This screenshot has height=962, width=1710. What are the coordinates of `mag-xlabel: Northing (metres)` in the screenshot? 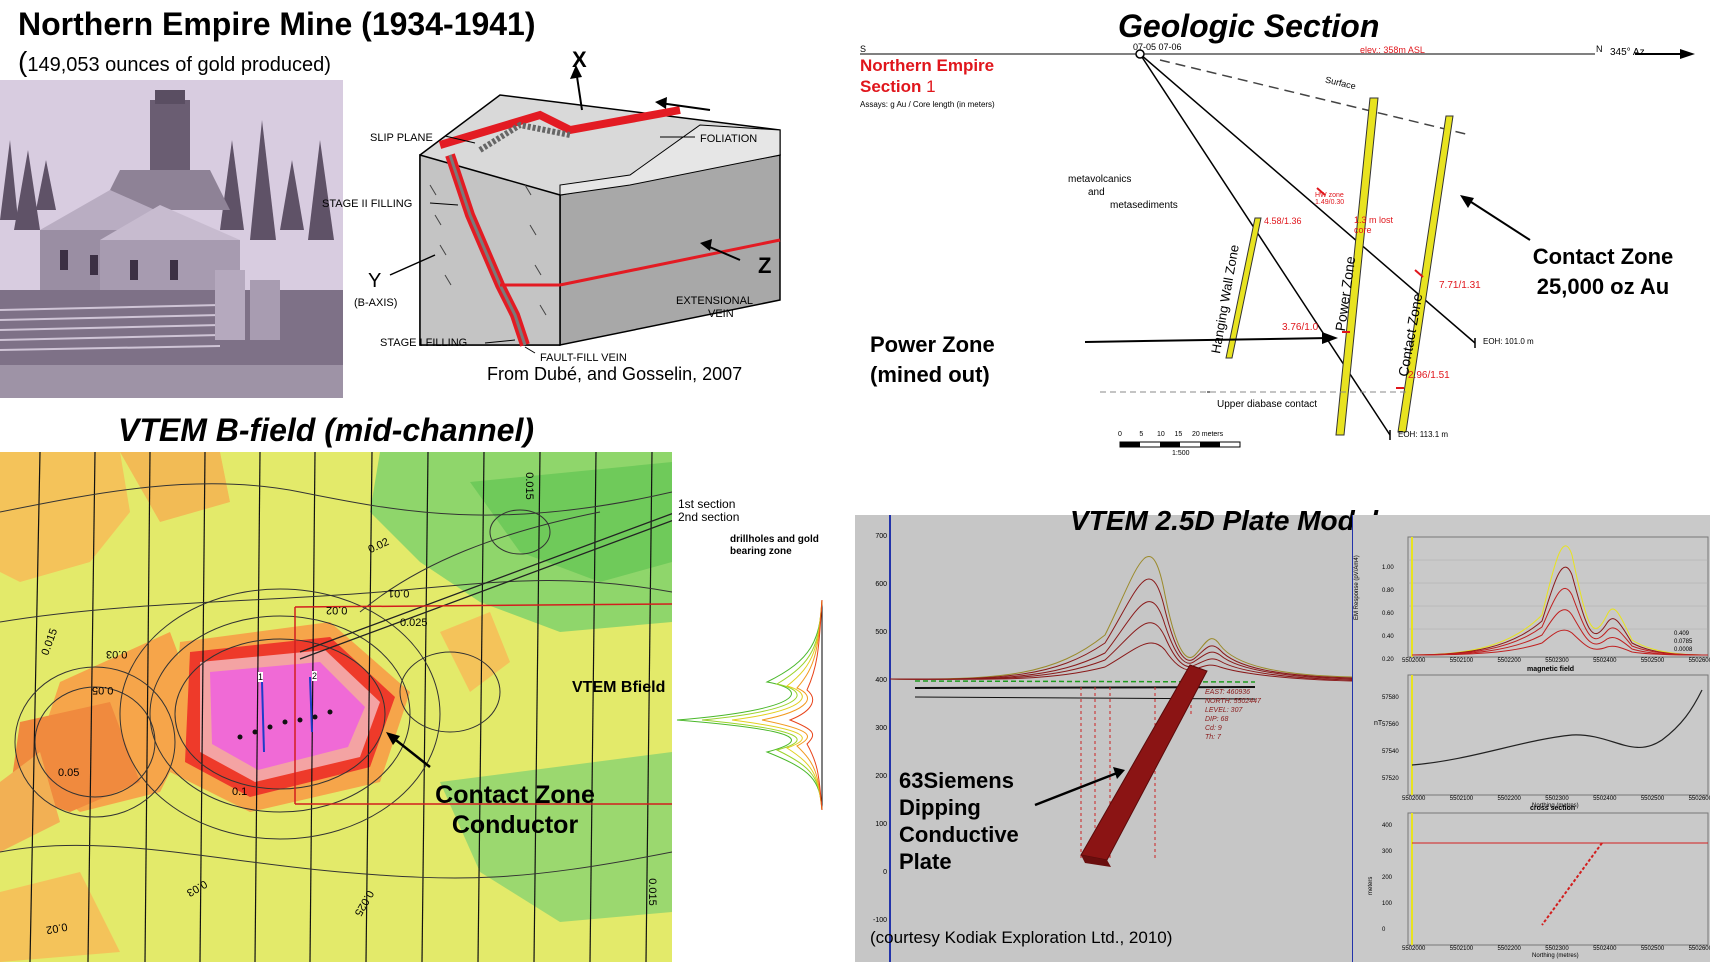 It's located at (1555, 806).